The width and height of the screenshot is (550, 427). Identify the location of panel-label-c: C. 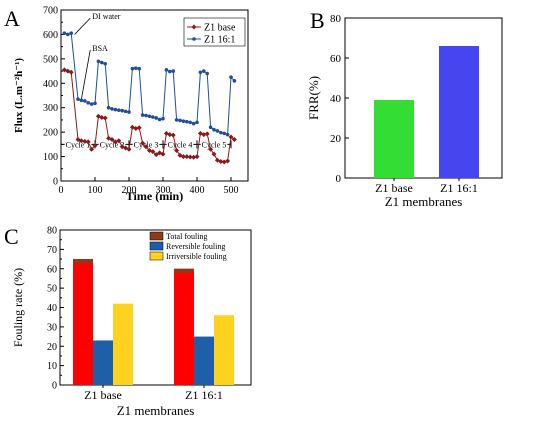
(11, 236).